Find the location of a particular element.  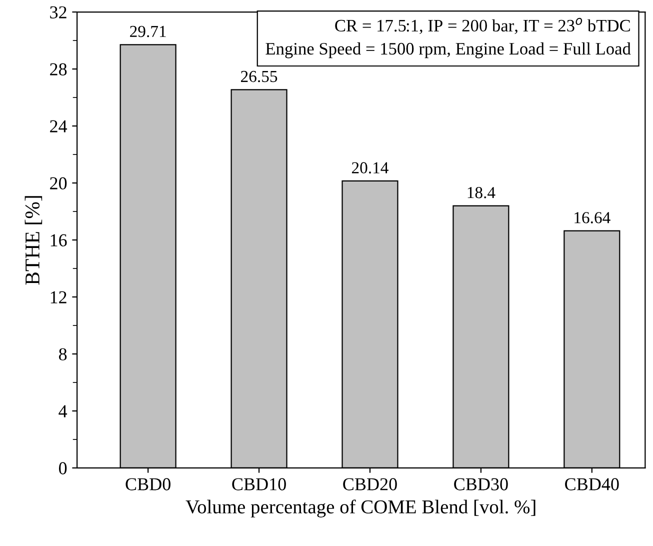

y-tick-label: 16 is located at coordinates (58, 240).